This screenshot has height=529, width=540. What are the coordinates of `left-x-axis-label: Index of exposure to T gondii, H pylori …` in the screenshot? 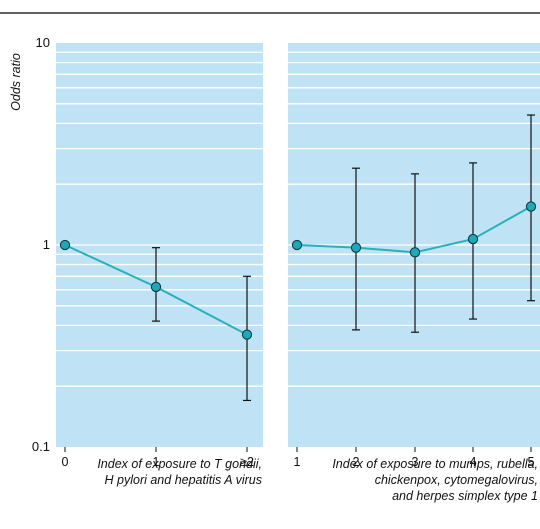 It's located at (157, 472).